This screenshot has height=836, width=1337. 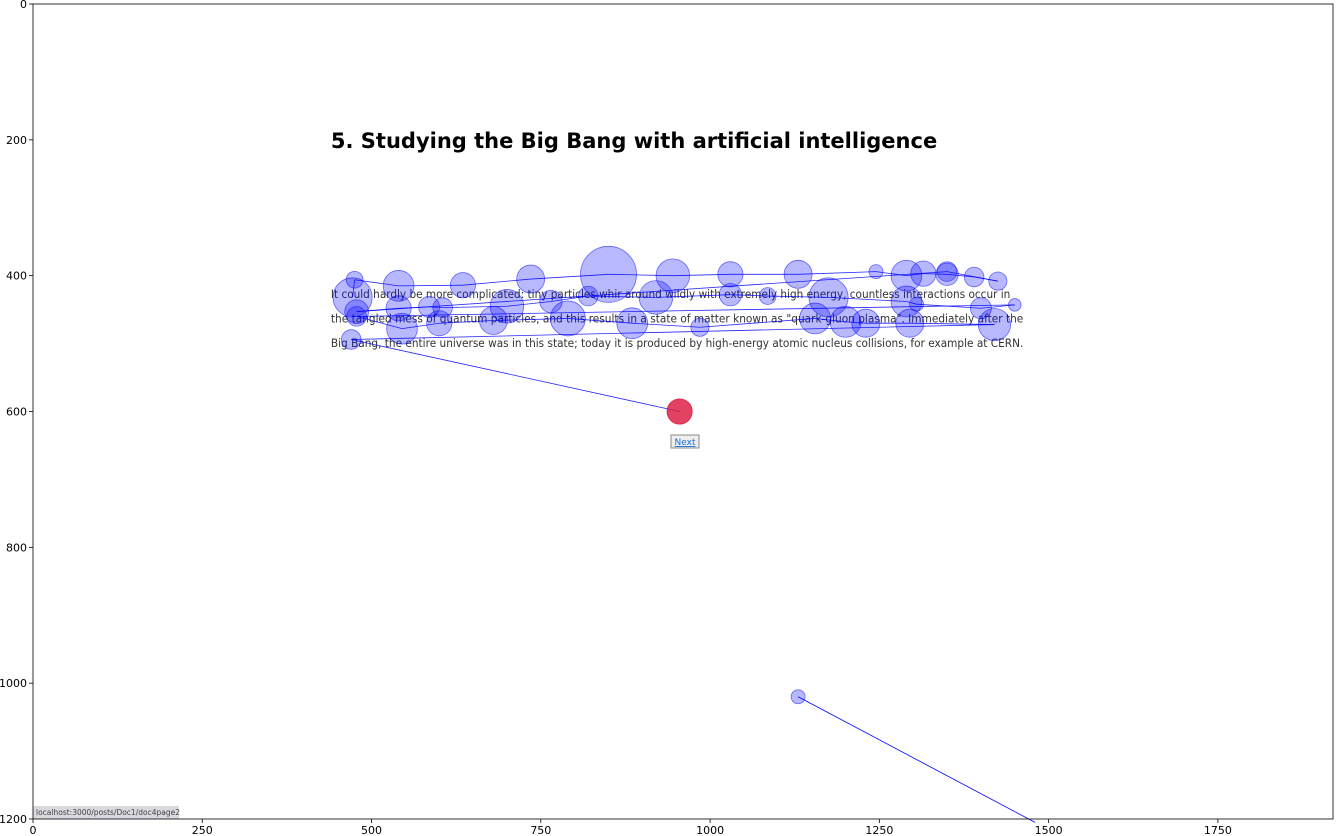 I want to click on next-button-label: Next, so click(x=685, y=443).